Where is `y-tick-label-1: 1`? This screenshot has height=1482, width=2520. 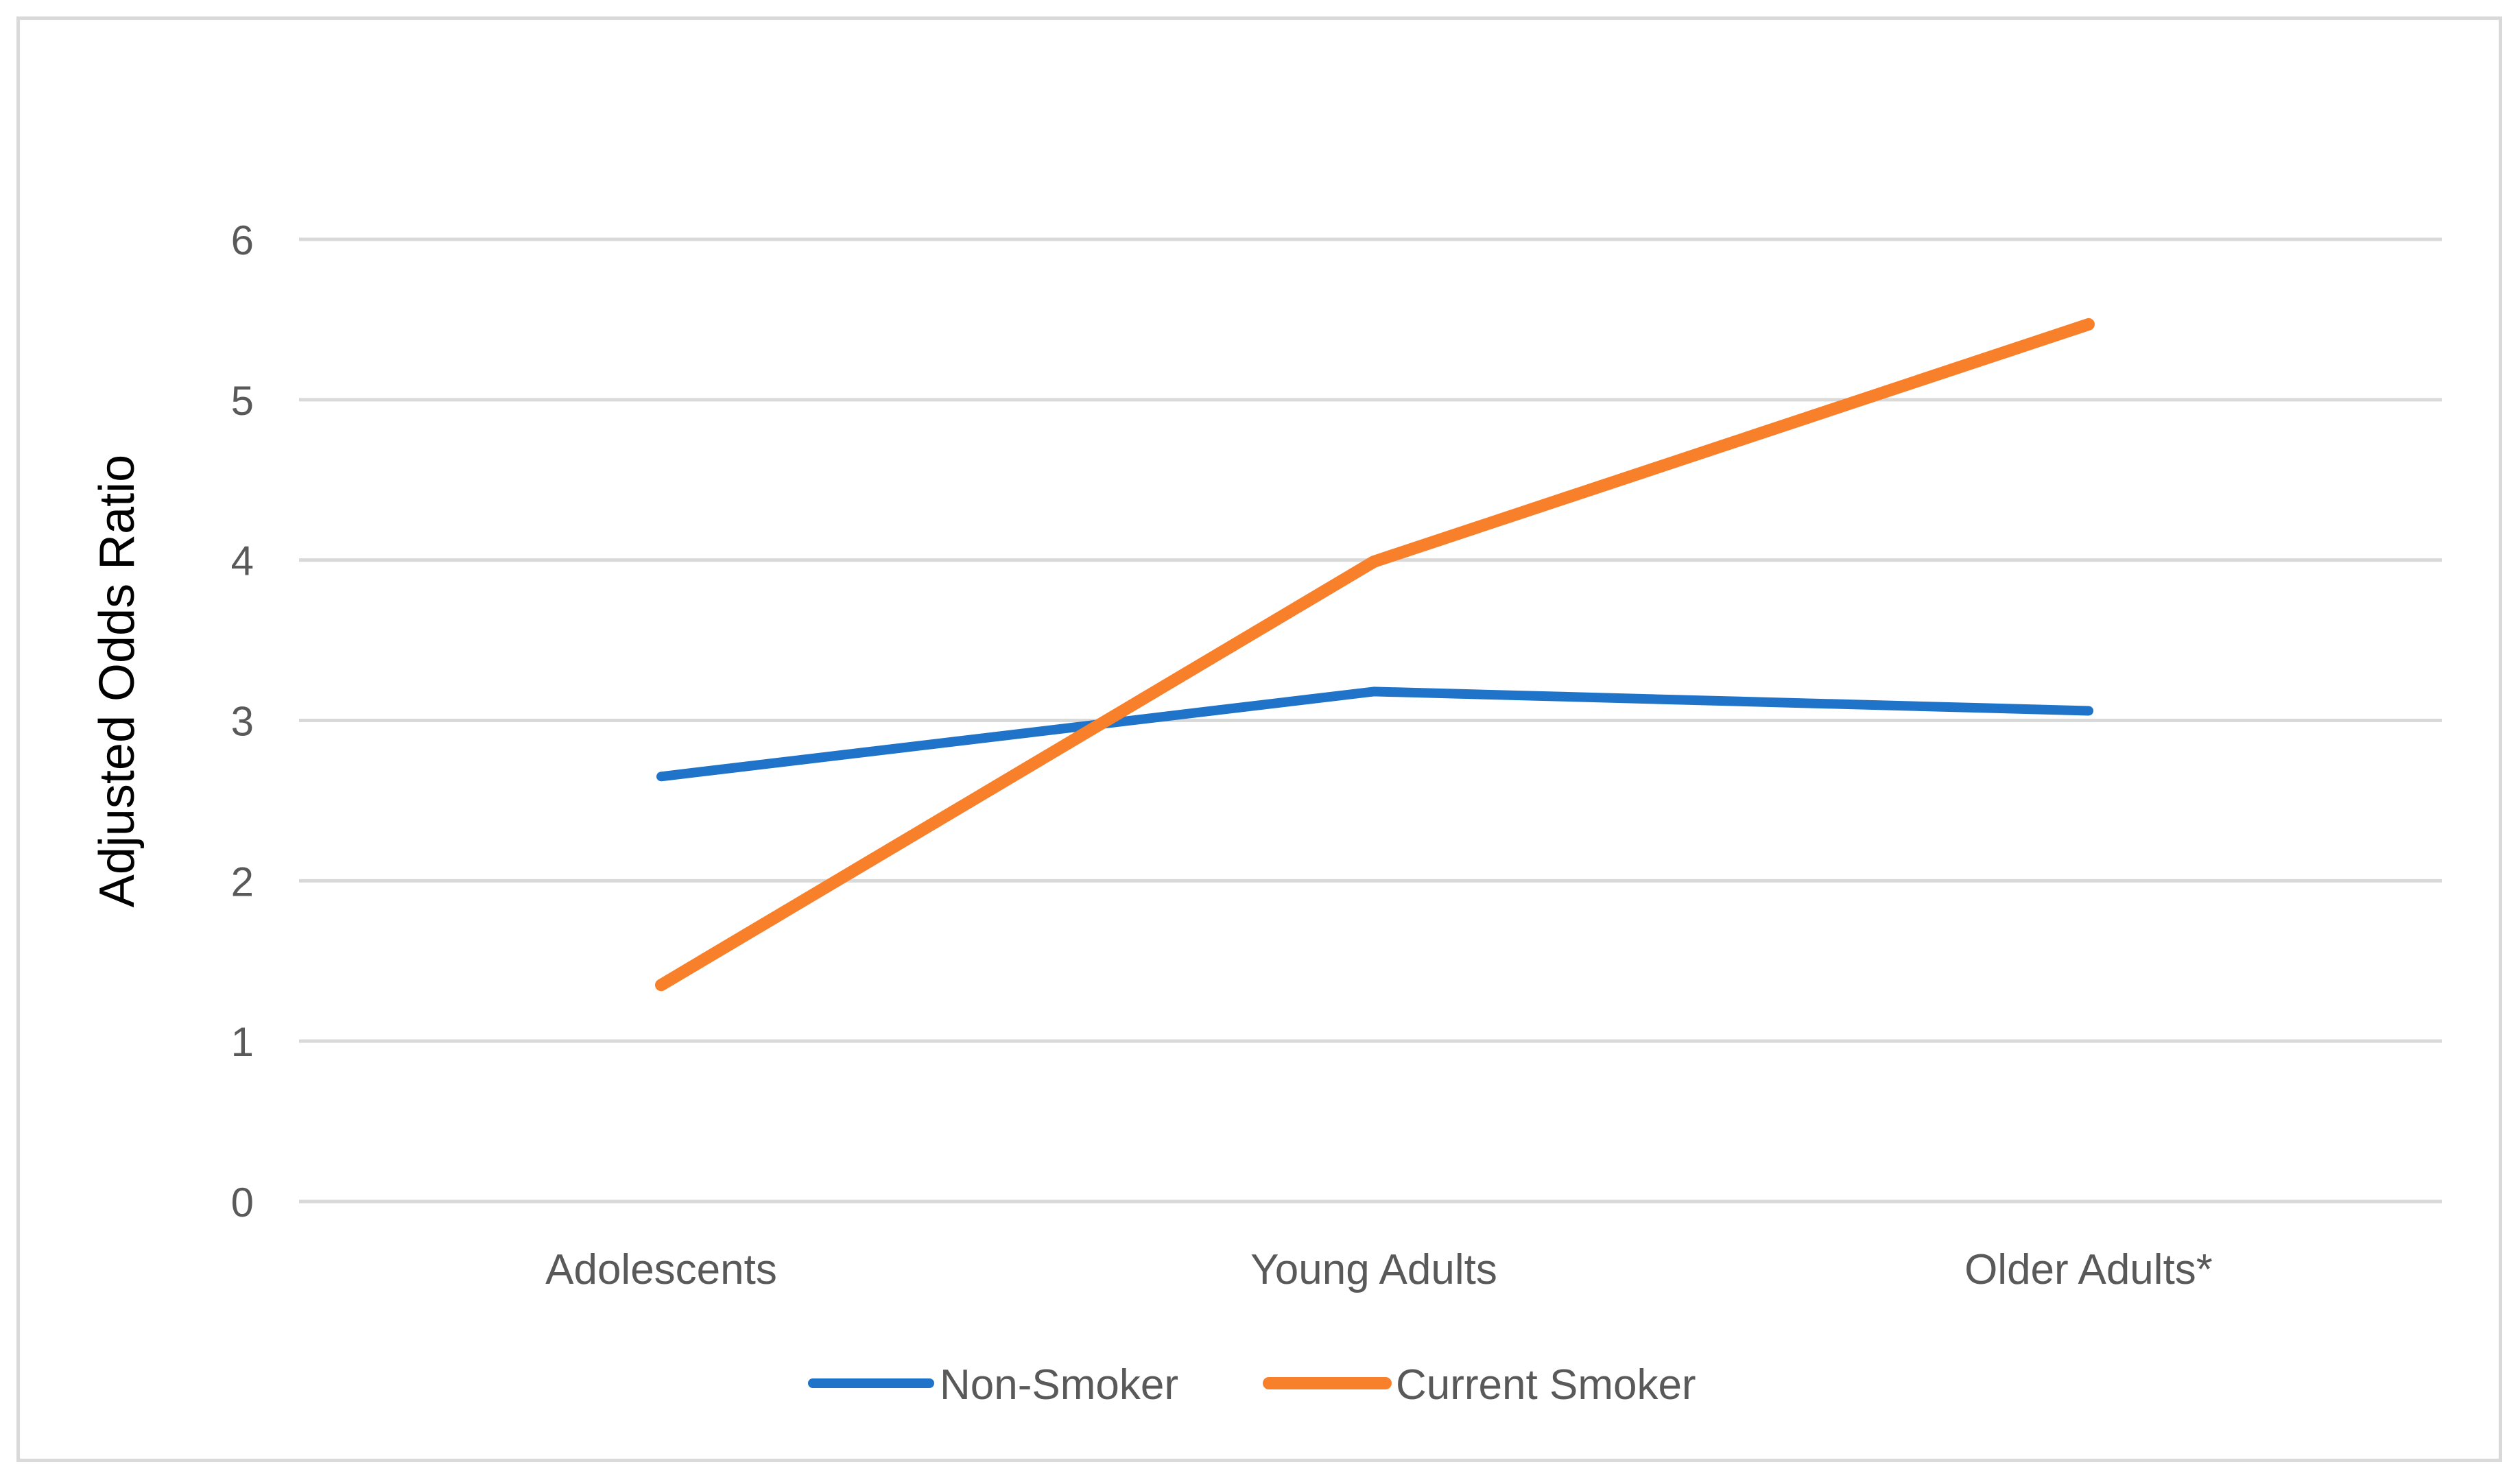
y-tick-label-1: 1 is located at coordinates (242, 1042).